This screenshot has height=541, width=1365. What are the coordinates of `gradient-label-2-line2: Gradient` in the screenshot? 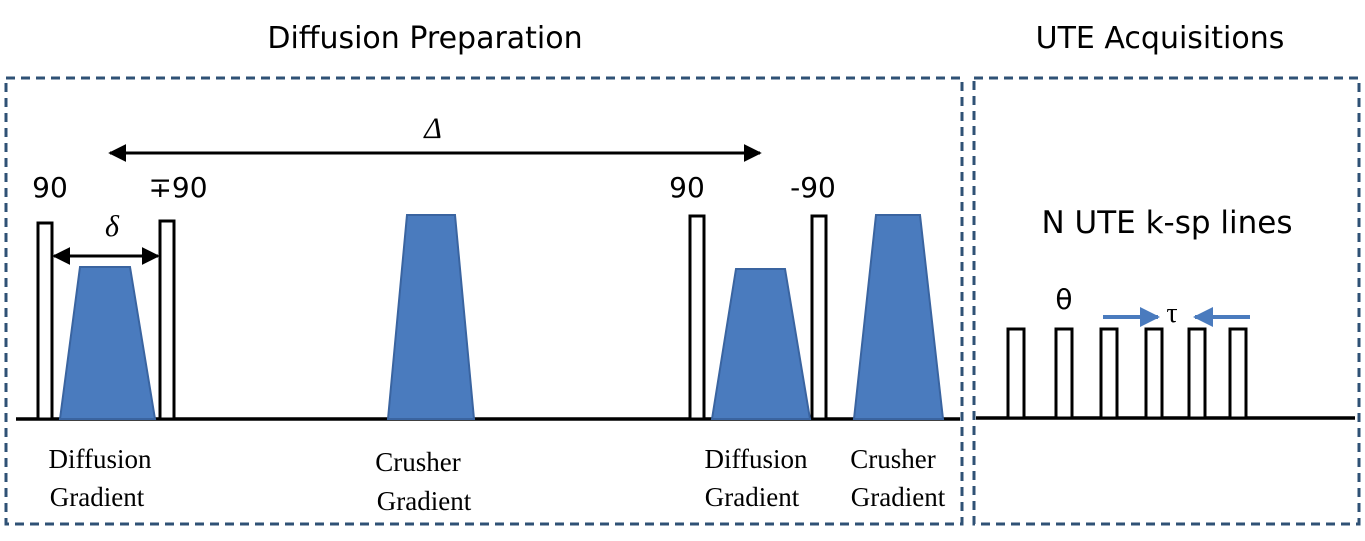 It's located at (424, 501).